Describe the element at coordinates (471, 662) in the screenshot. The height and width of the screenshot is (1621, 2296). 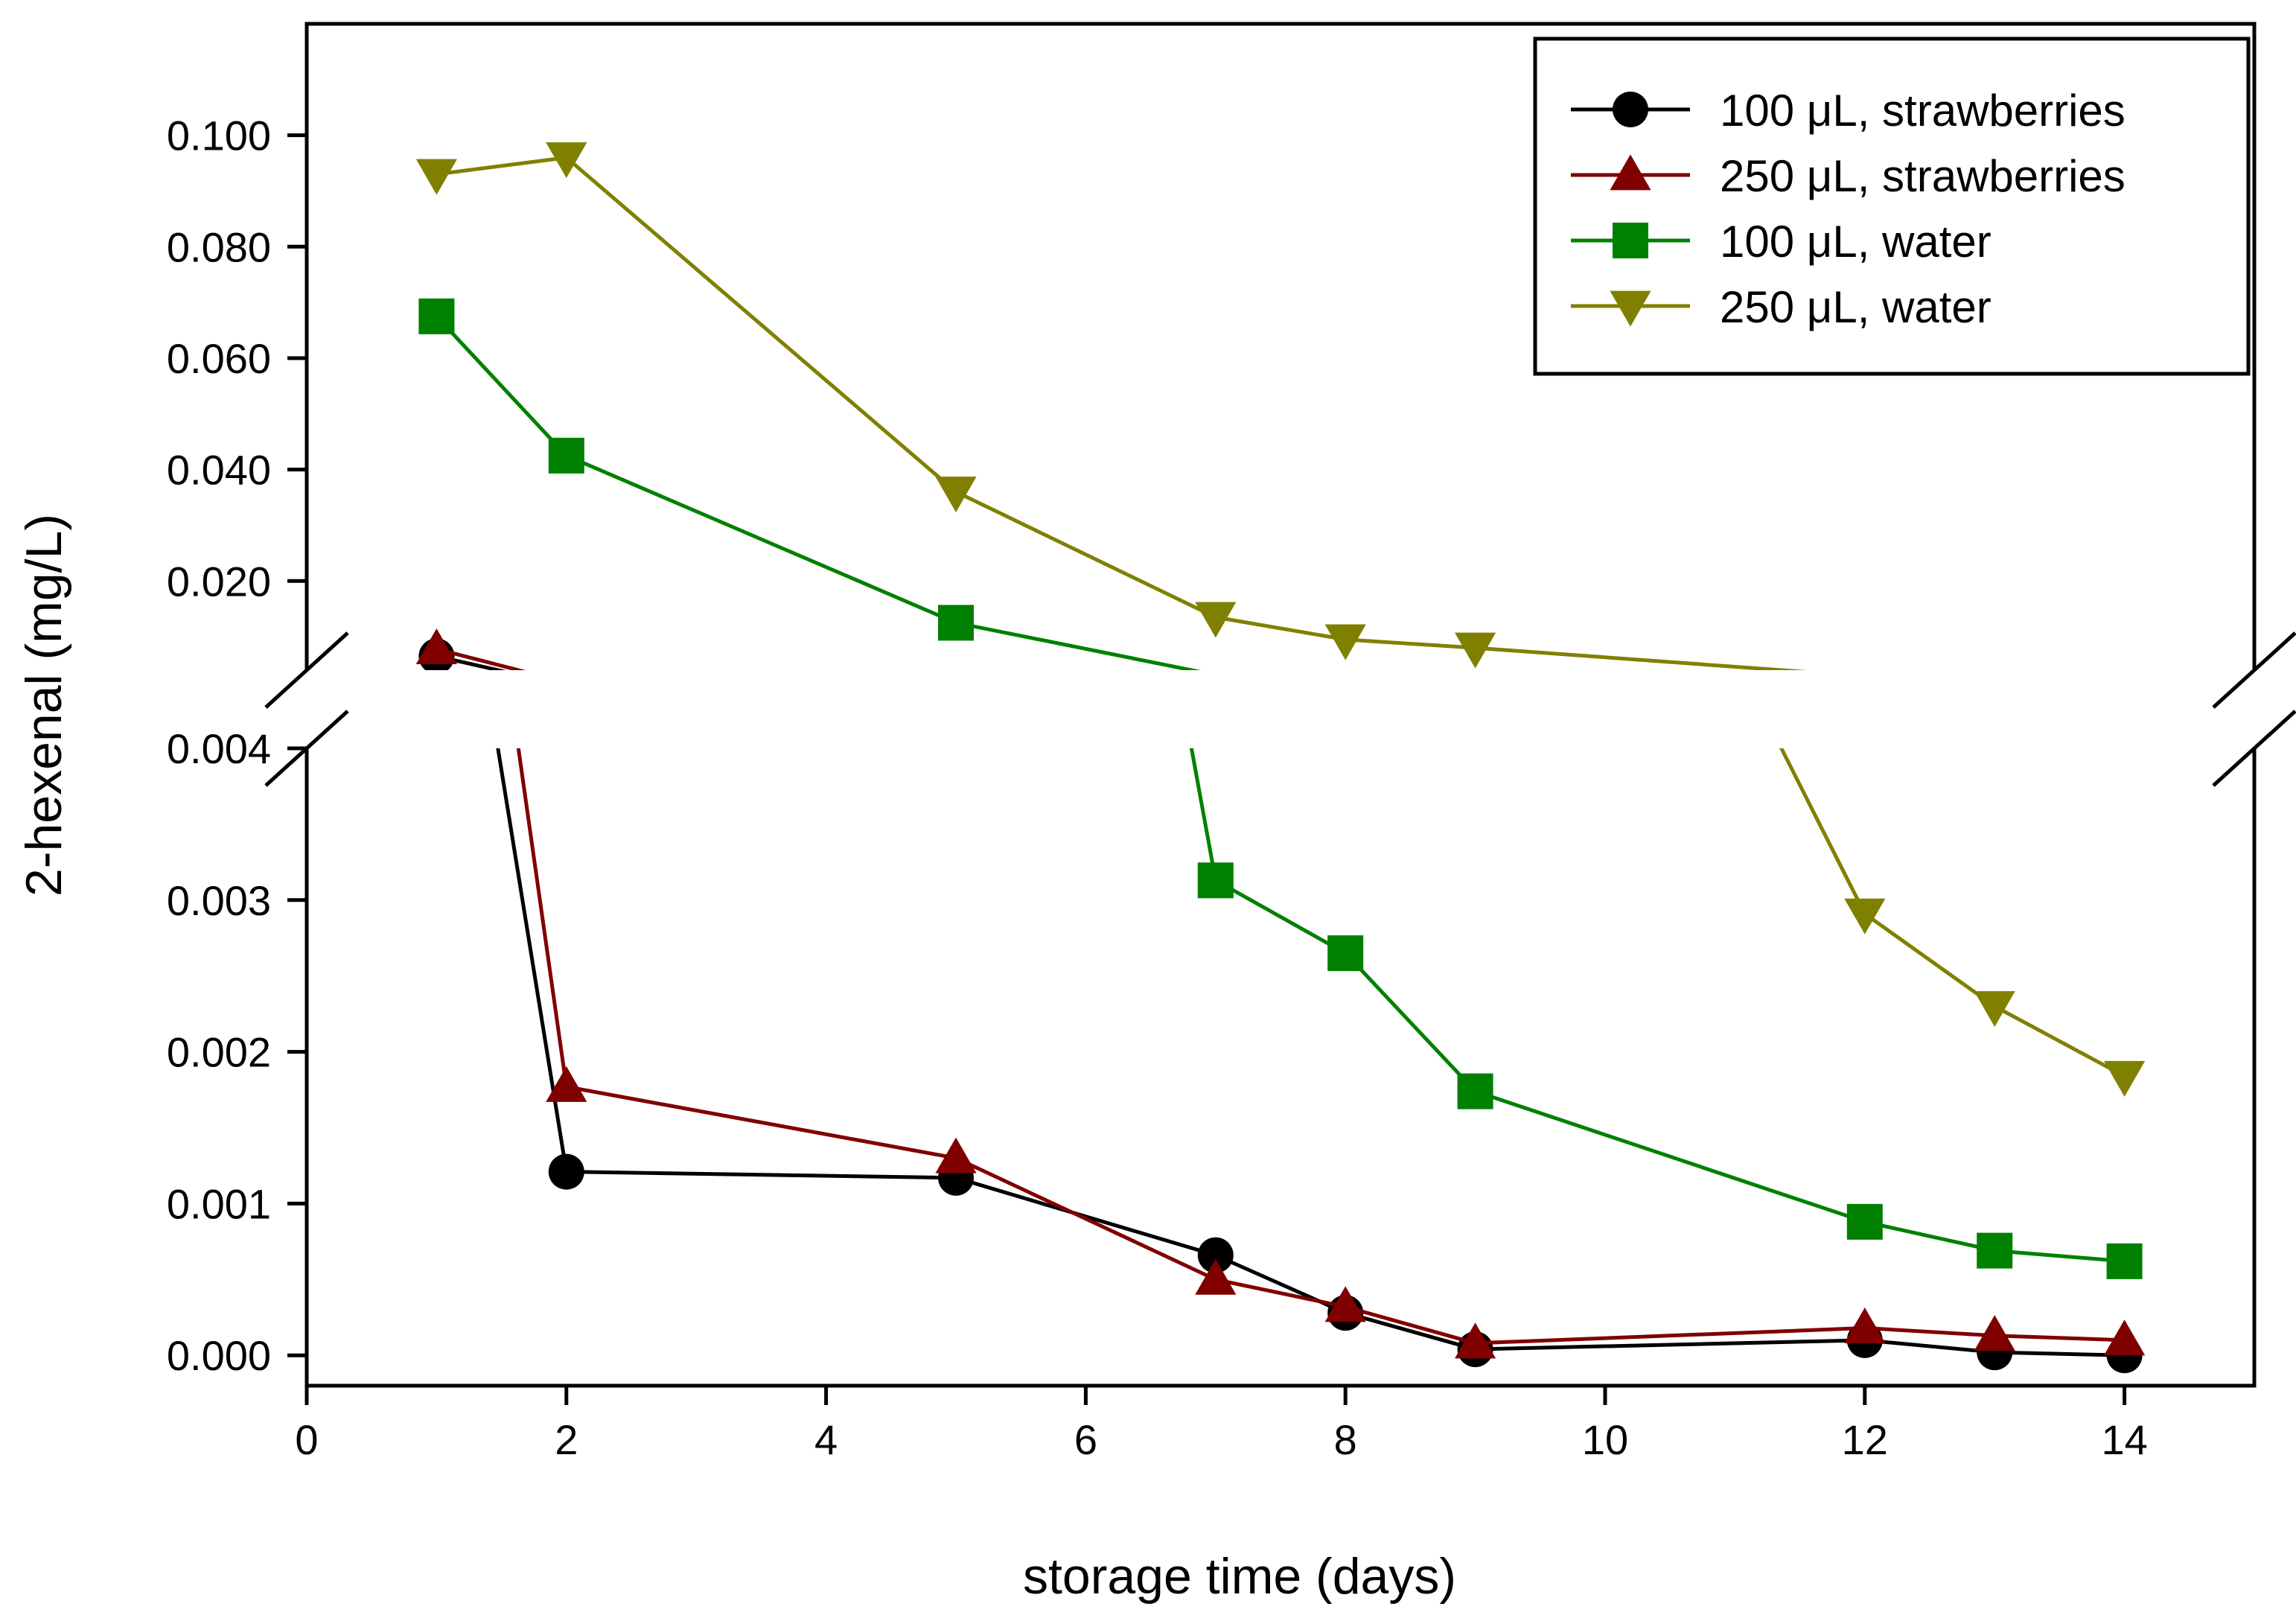
I see `series-1-line-upper` at that location.